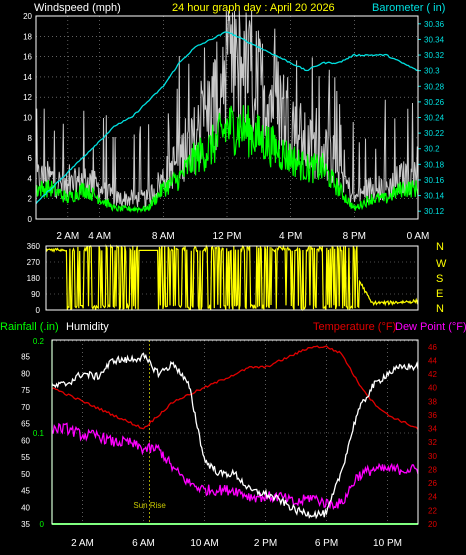 This screenshot has height=555, width=466. I want to click on humidity-tick-label: 35, so click(25, 524).